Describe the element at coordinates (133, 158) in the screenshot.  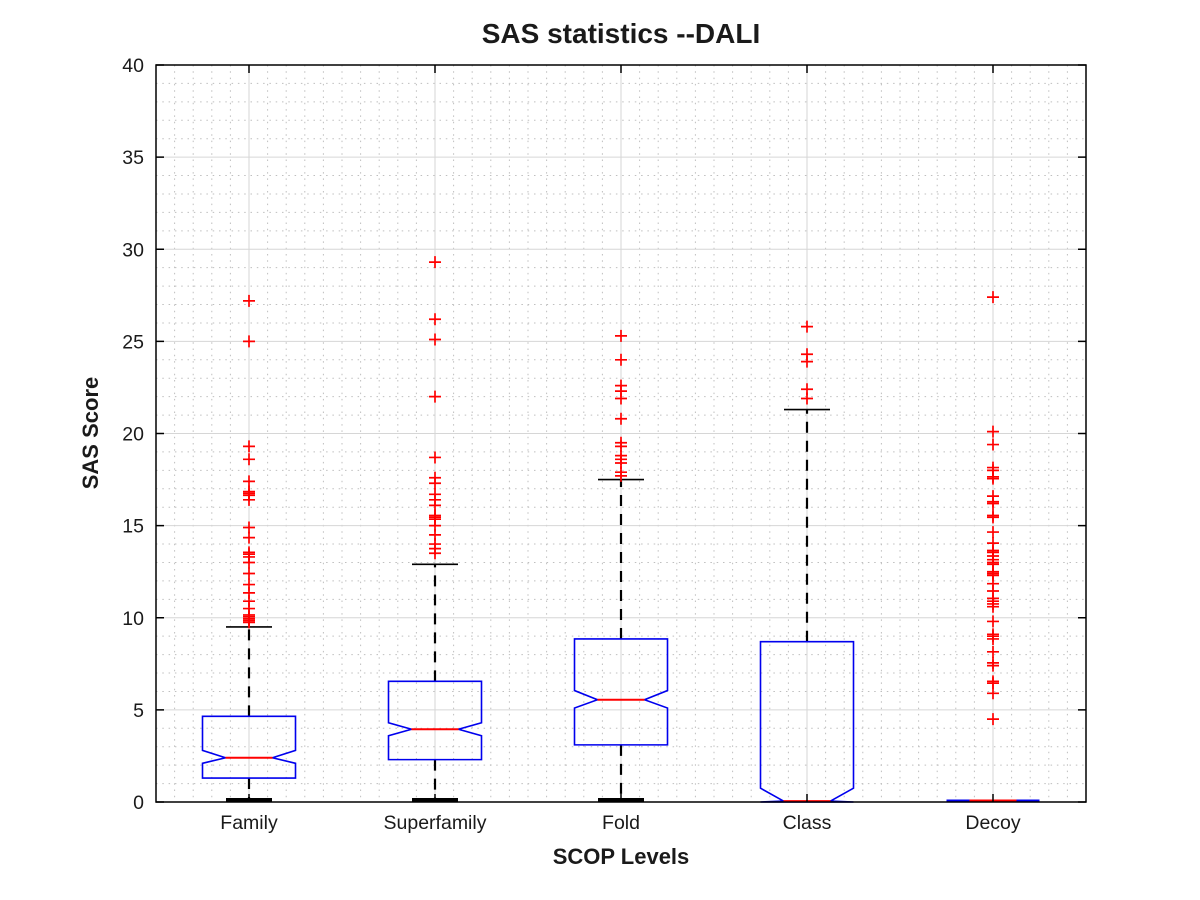
I see `y-tick-label: 35` at that location.